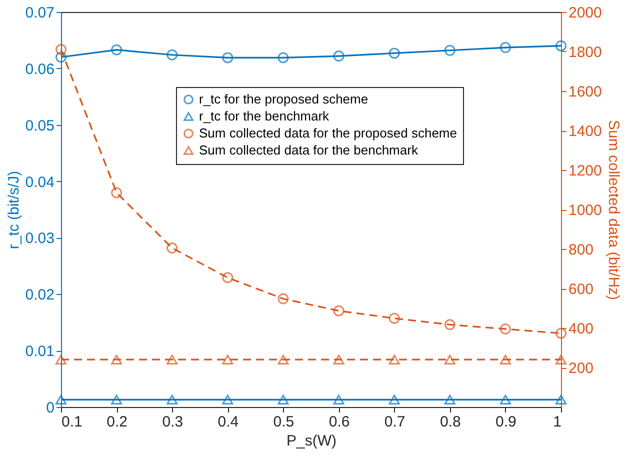 This screenshot has width=639, height=460. What do you see at coordinates (117, 422) in the screenshot?
I see `x-tick-label: 0.2` at bounding box center [117, 422].